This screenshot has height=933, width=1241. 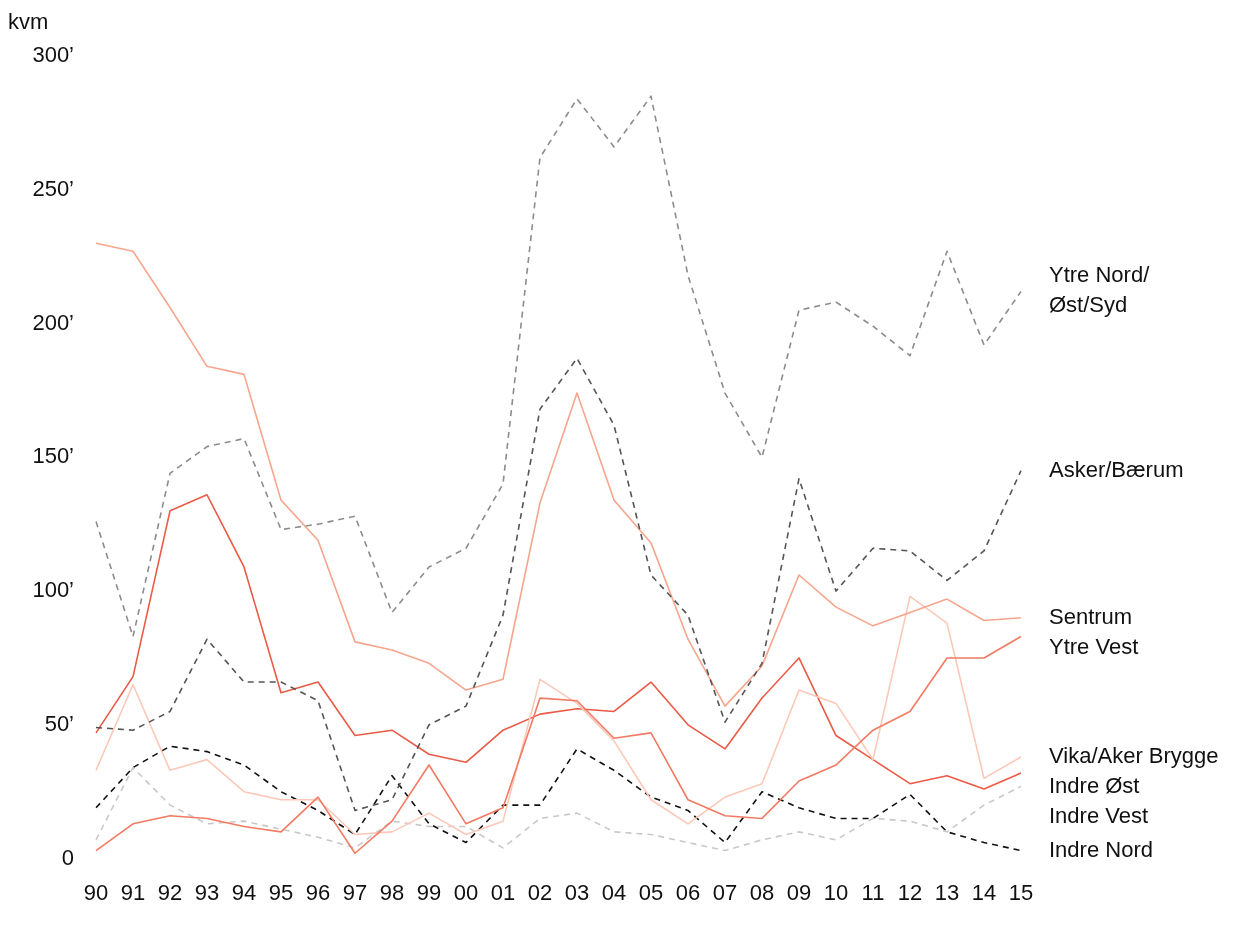 I want to click on x-tick-label: 91, so click(x=133, y=892).